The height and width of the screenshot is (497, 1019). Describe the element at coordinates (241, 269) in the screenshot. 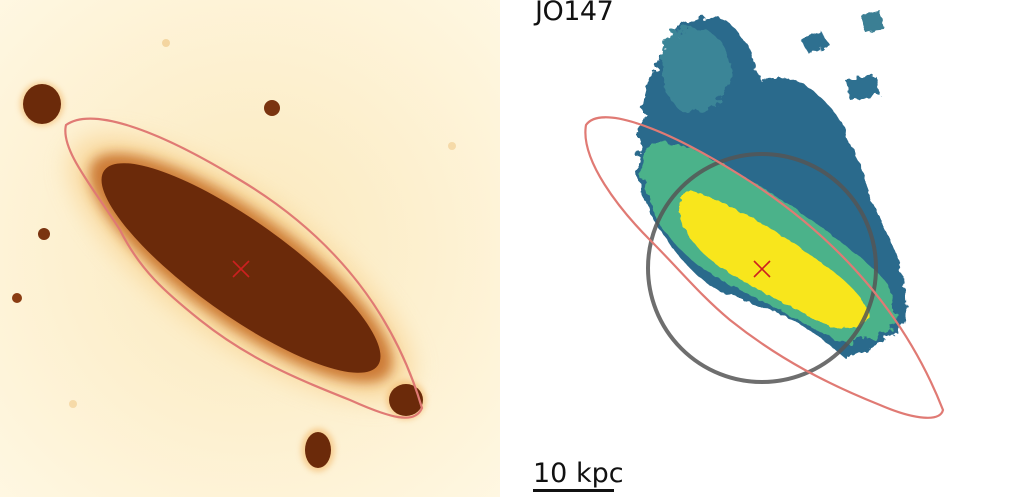

I see `center-marker-left` at that location.